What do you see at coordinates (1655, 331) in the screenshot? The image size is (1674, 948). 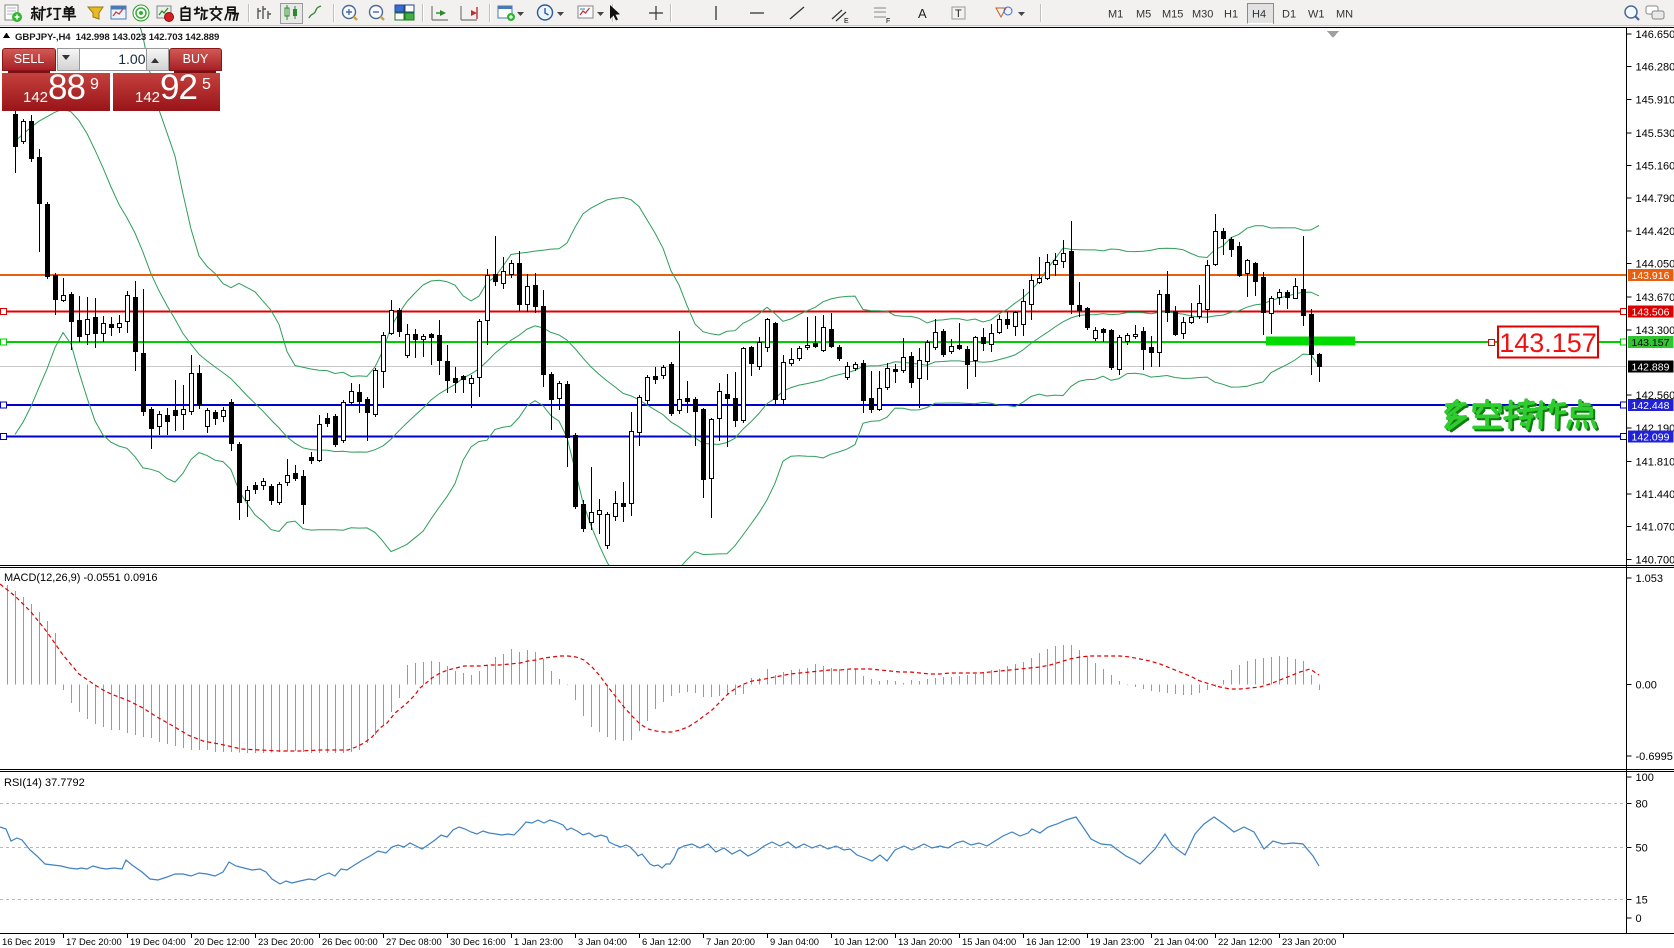 I see `svg-text: 143.300` at bounding box center [1655, 331].